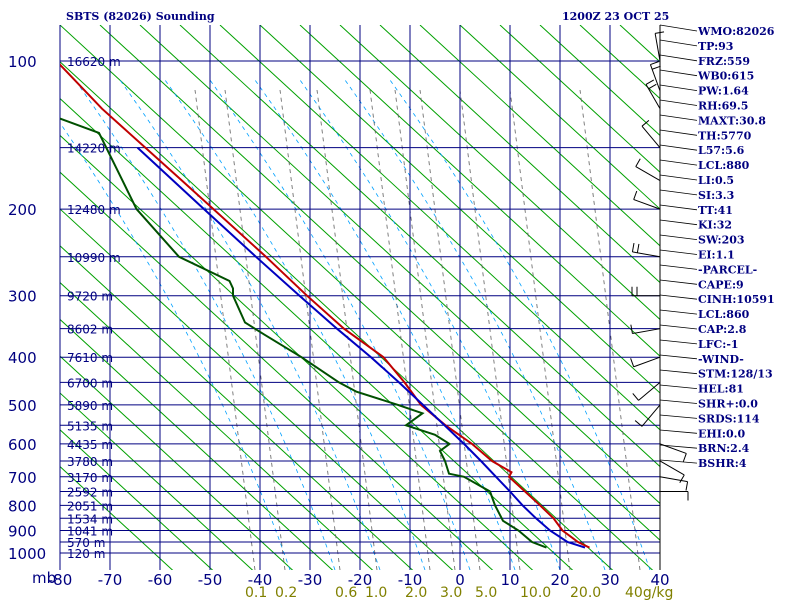 The image size is (800, 600). What do you see at coordinates (90, 531) in the screenshot?
I see `height-tick-label: 1041 m` at bounding box center [90, 531].